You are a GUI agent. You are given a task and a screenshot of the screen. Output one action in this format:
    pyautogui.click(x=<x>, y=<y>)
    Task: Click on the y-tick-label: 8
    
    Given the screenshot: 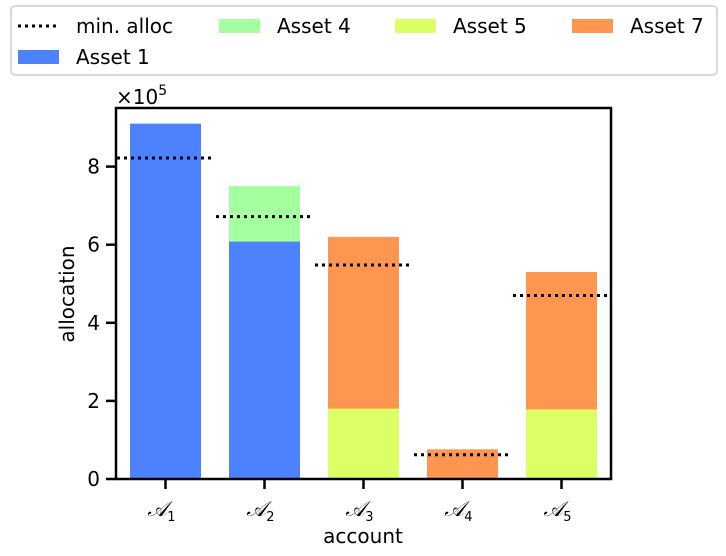 What is the action you would take?
    pyautogui.click(x=93, y=167)
    